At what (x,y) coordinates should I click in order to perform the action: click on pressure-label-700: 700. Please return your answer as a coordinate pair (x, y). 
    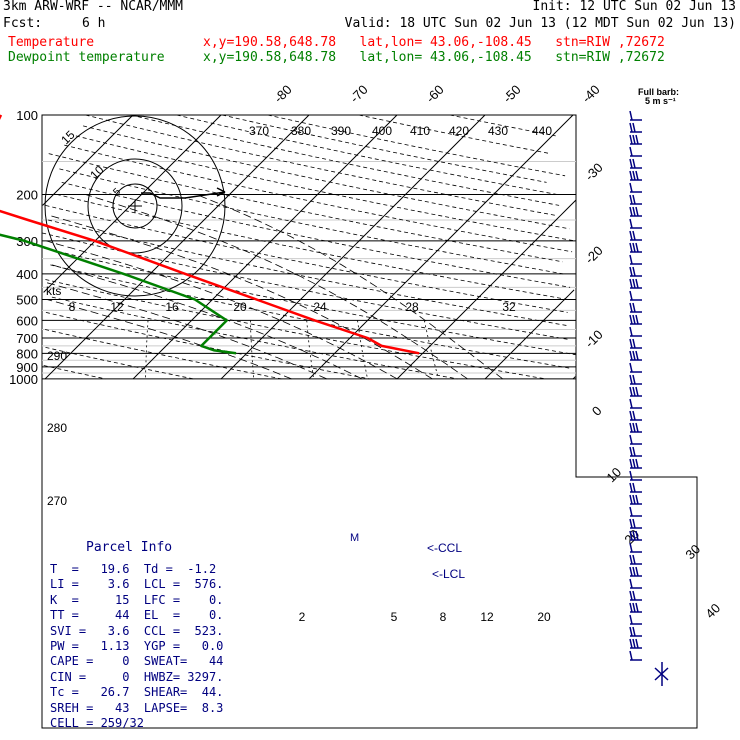
    Looking at the image, I should click on (27, 338).